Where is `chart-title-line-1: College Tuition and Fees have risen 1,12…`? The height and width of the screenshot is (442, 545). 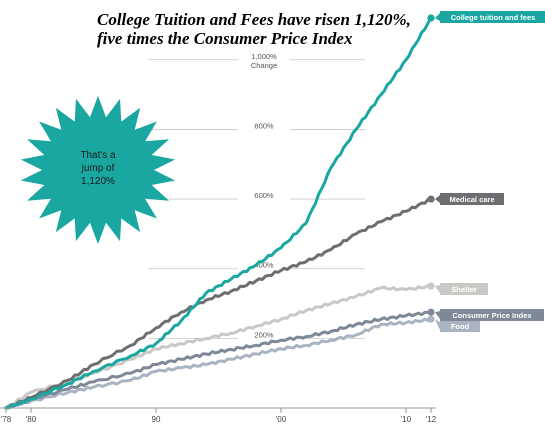 chart-title-line-1: College Tuition and Fees have risen 1,12… is located at coordinates (254, 19).